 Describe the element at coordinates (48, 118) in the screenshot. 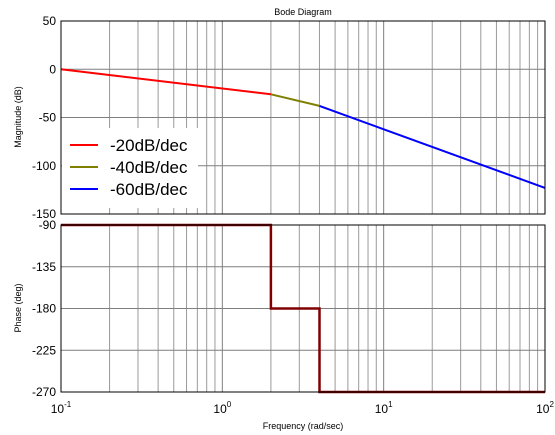

I see `magnitude-ytick-label: -50` at that location.